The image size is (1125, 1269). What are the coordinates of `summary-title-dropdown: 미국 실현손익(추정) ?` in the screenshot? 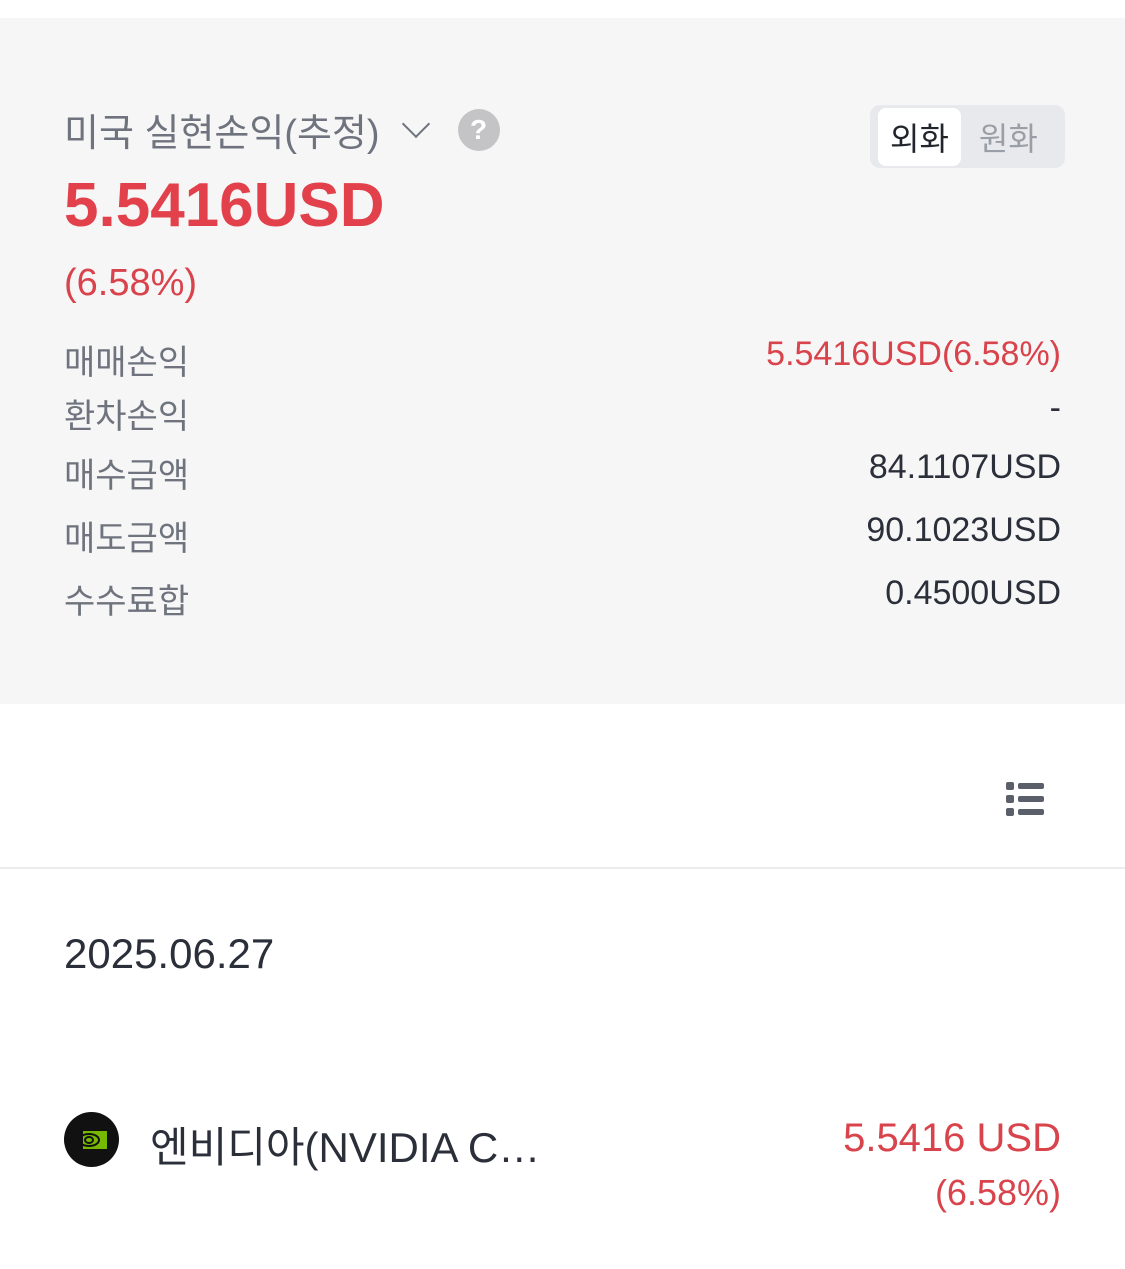 It's located at (282, 129).